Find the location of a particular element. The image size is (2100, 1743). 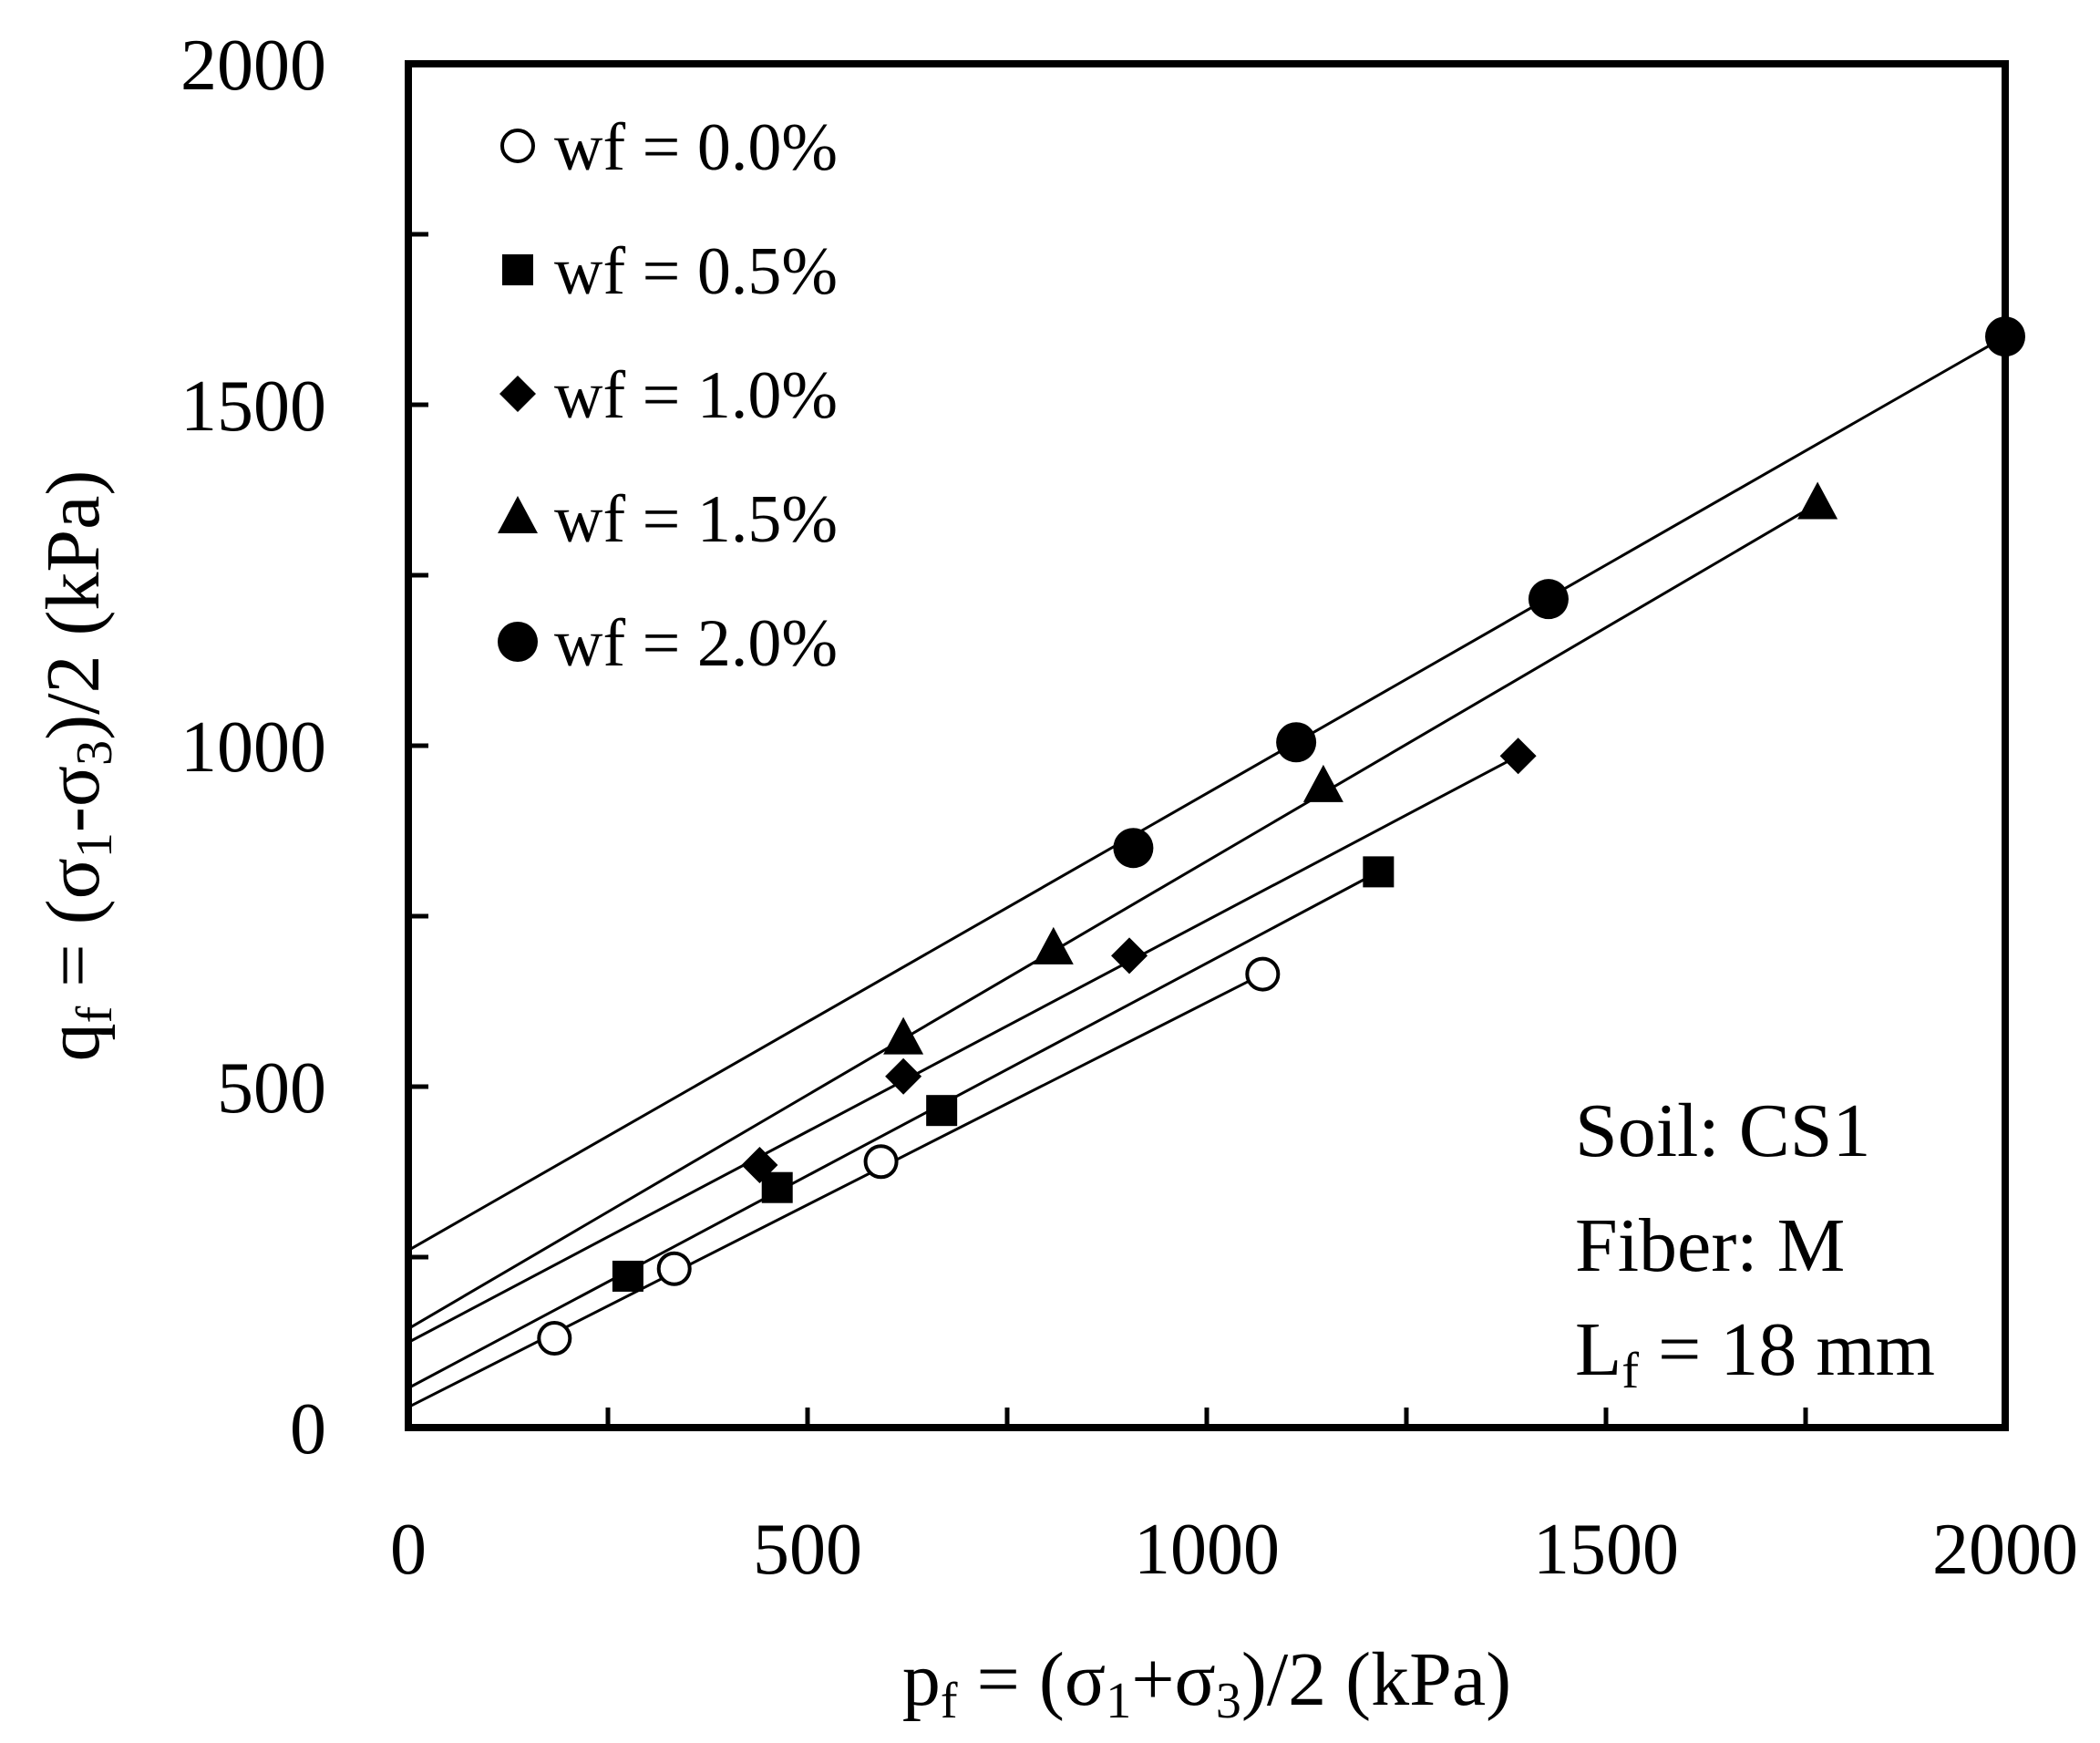

x-axis-tick-labels: 0 500 1000 1500 2000 is located at coordinates (1234, 1550).